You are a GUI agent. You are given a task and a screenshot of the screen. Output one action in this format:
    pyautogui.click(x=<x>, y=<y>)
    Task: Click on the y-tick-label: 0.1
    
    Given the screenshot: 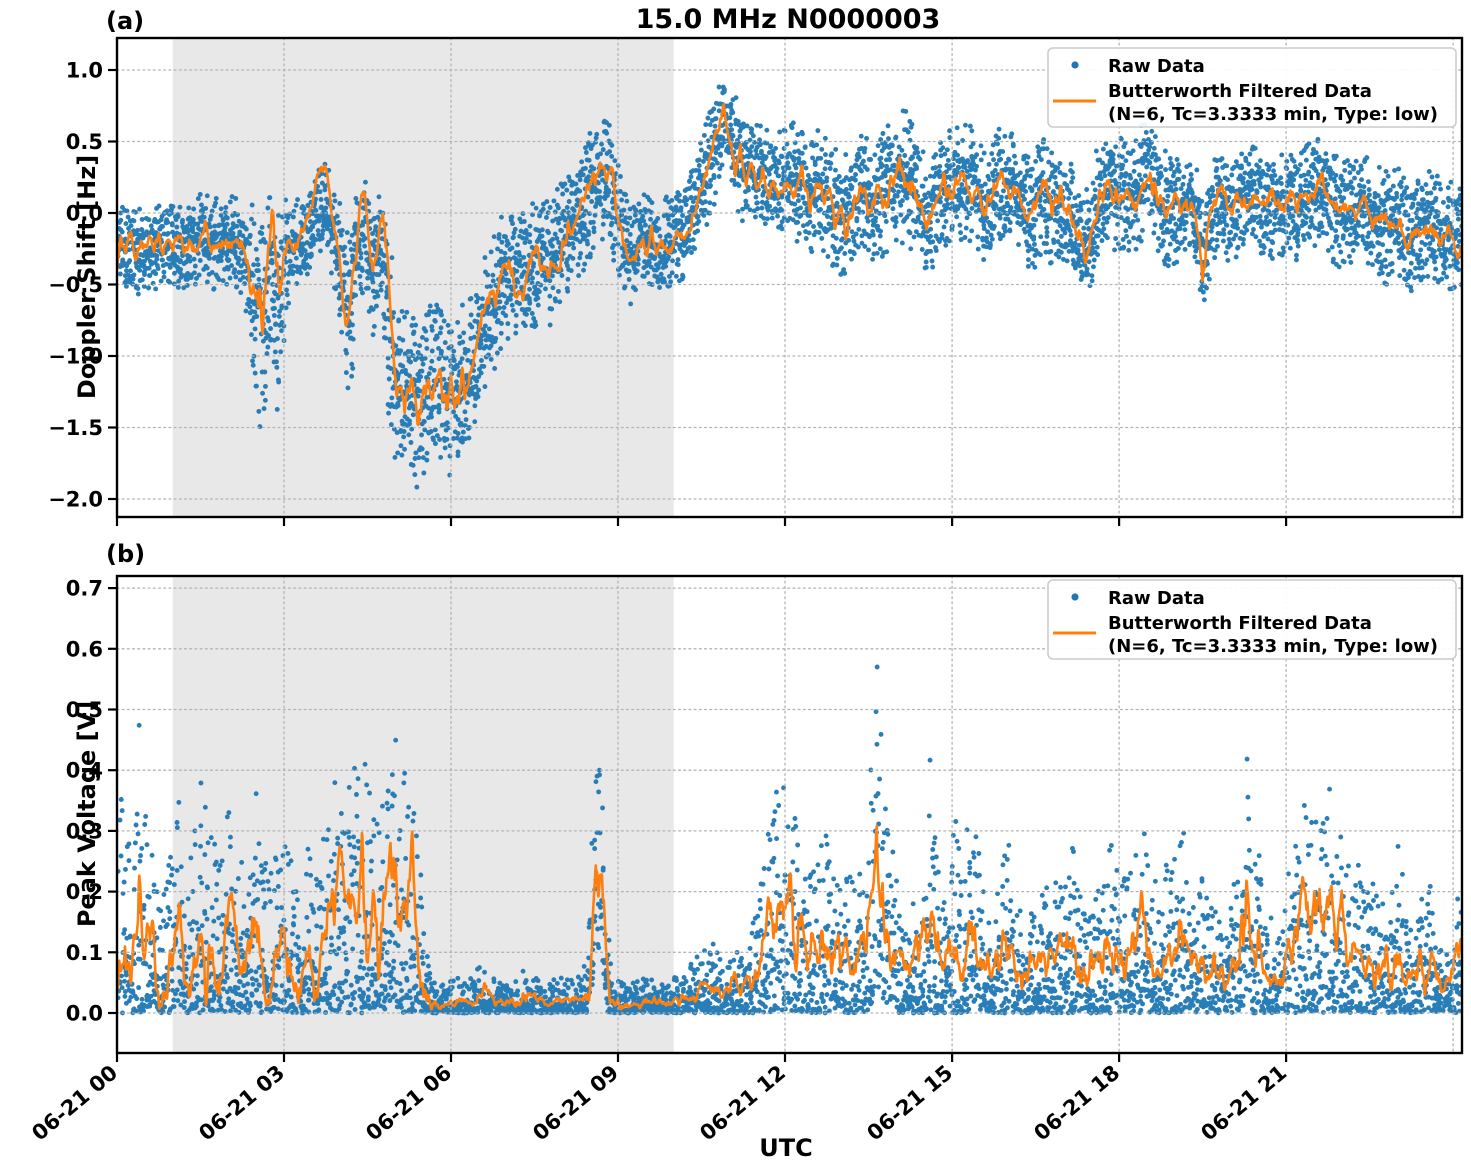 What is the action you would take?
    pyautogui.click(x=84, y=953)
    